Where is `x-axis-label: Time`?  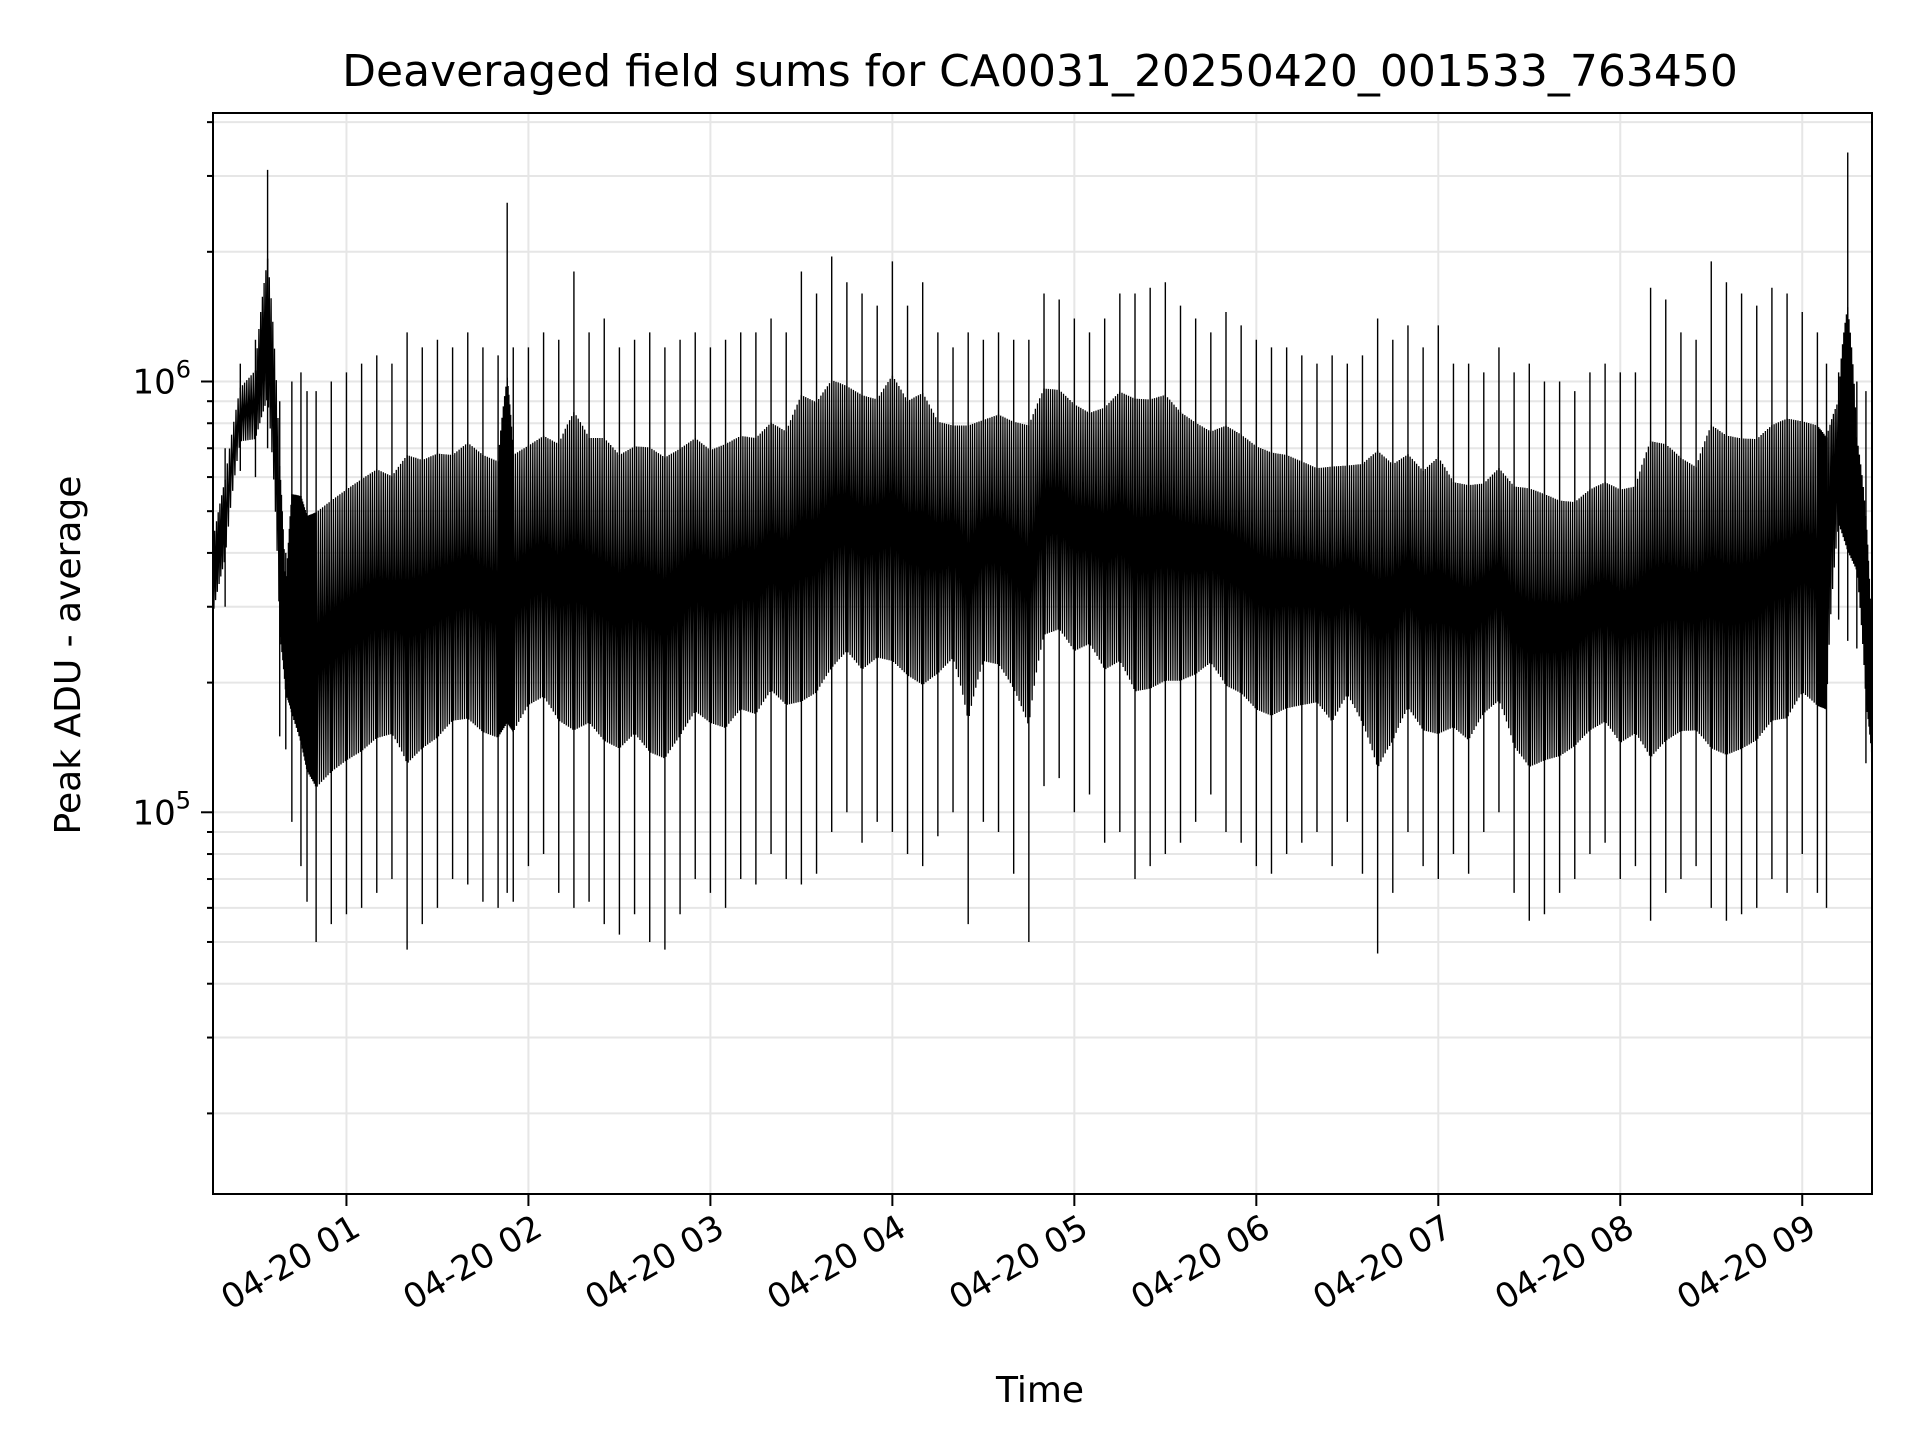 x-axis-label: Time is located at coordinates (1039, 1390).